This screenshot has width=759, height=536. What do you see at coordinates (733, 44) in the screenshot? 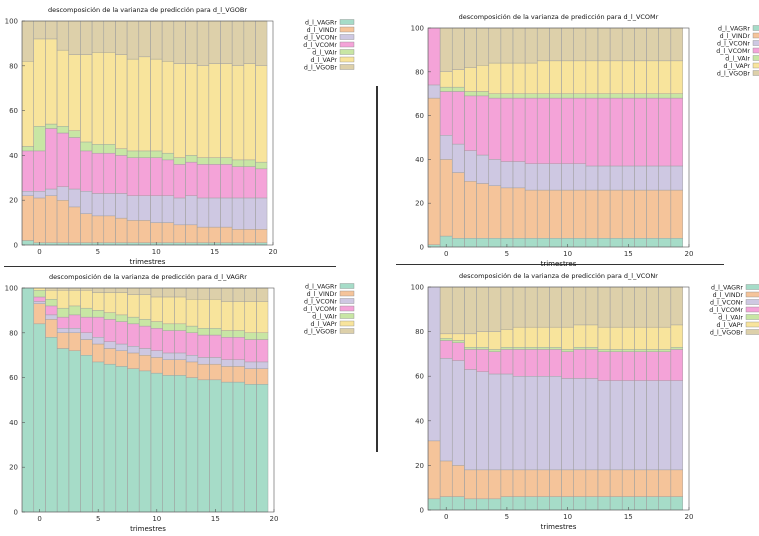
I see `legend-label: d_l_VCONr` at bounding box center [733, 44].